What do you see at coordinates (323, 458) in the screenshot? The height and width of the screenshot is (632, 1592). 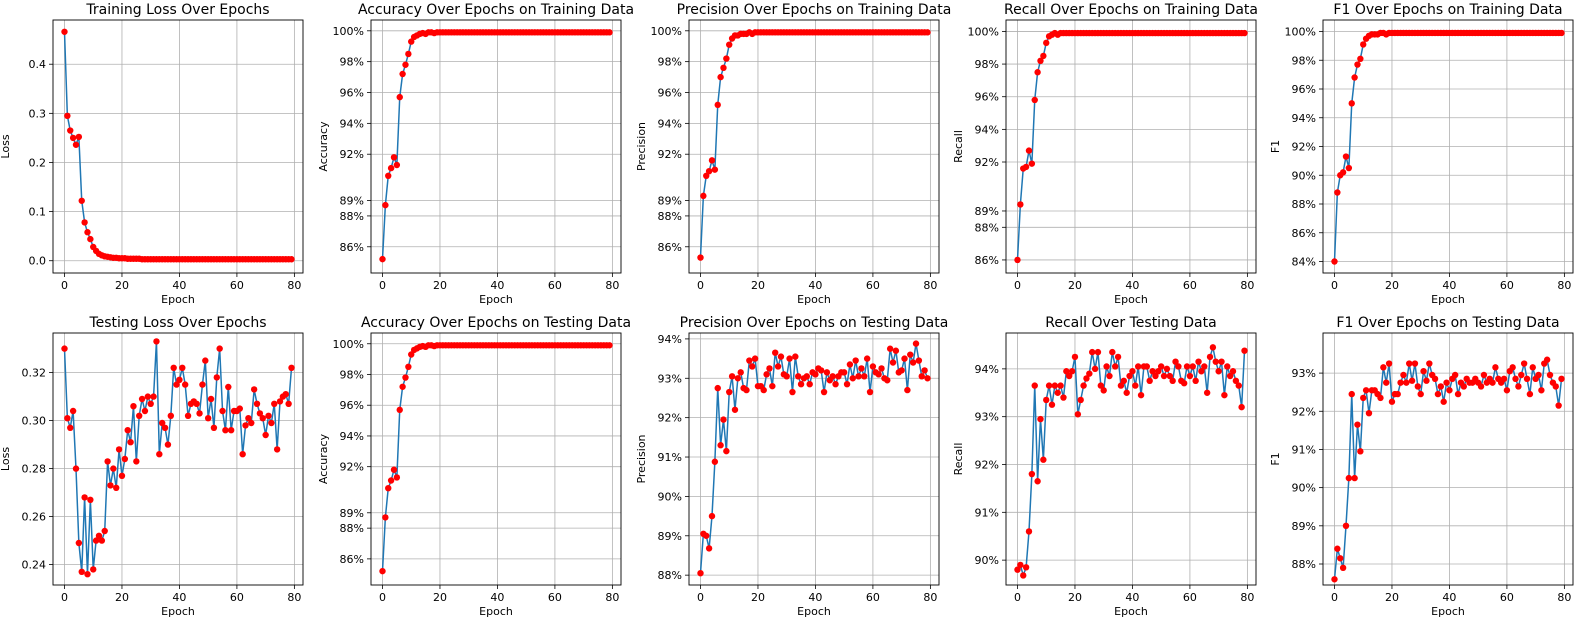 I see `y-axis-label: Accuracy` at bounding box center [323, 458].